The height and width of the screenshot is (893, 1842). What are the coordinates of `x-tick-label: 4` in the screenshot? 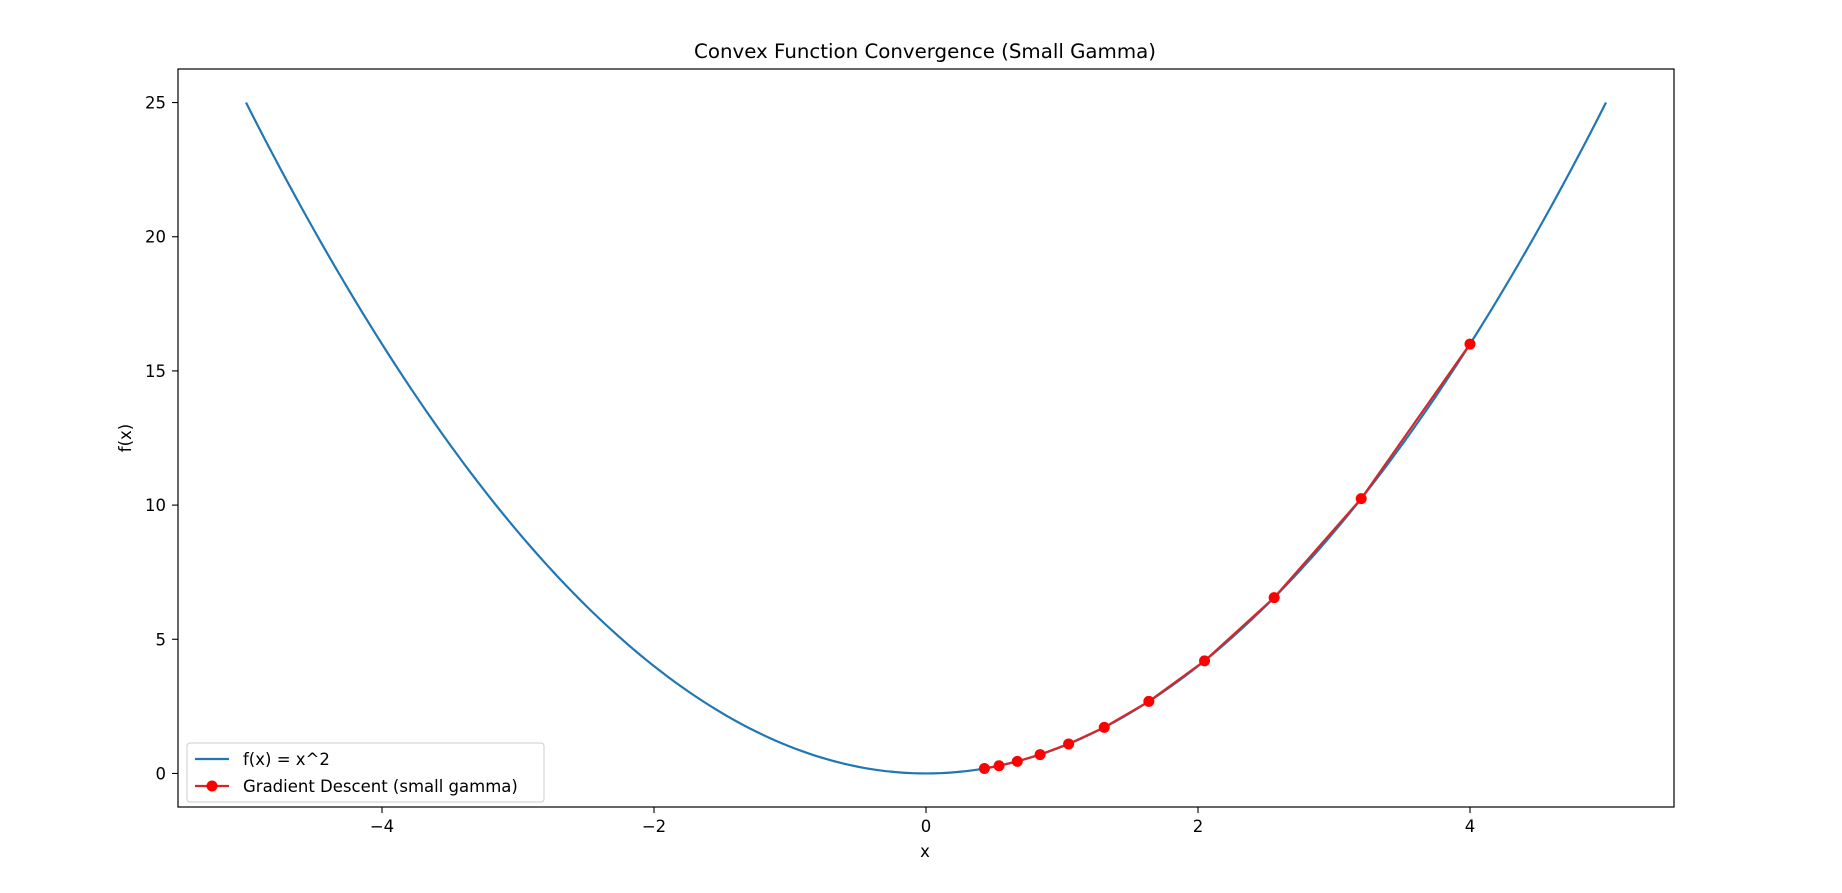 It's located at (1470, 826).